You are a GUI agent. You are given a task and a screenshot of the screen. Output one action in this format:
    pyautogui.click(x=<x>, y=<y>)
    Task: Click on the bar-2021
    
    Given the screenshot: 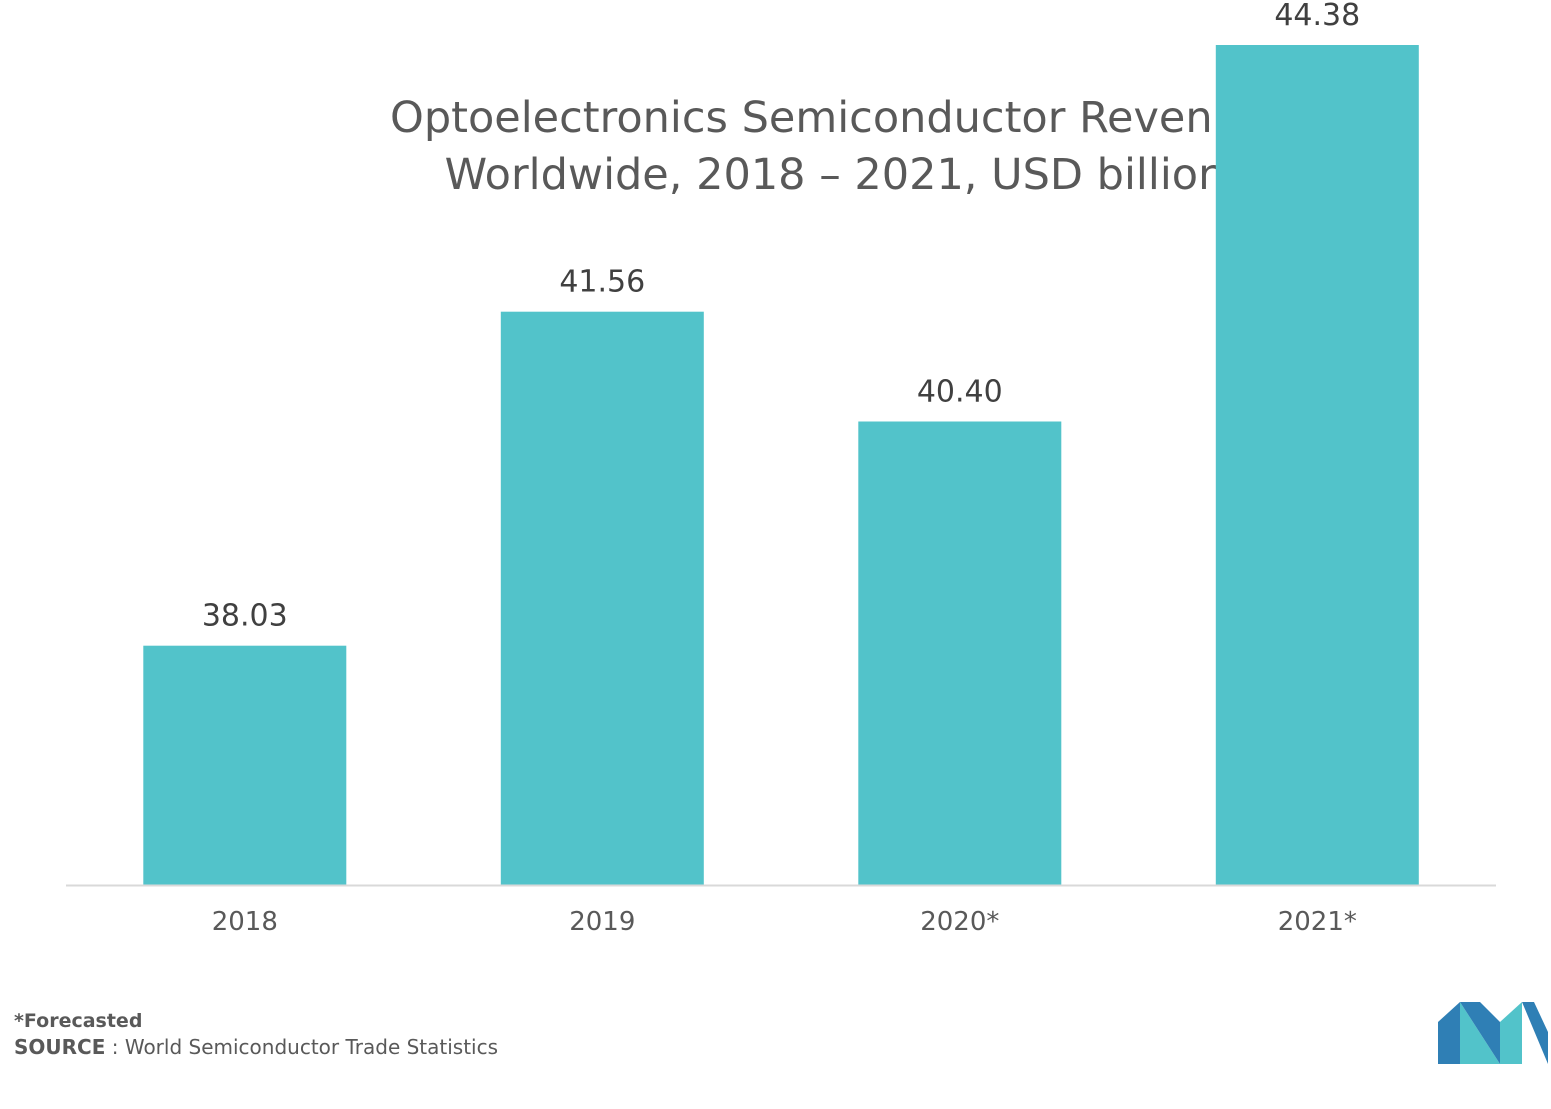 What is the action you would take?
    pyautogui.click(x=1317, y=465)
    